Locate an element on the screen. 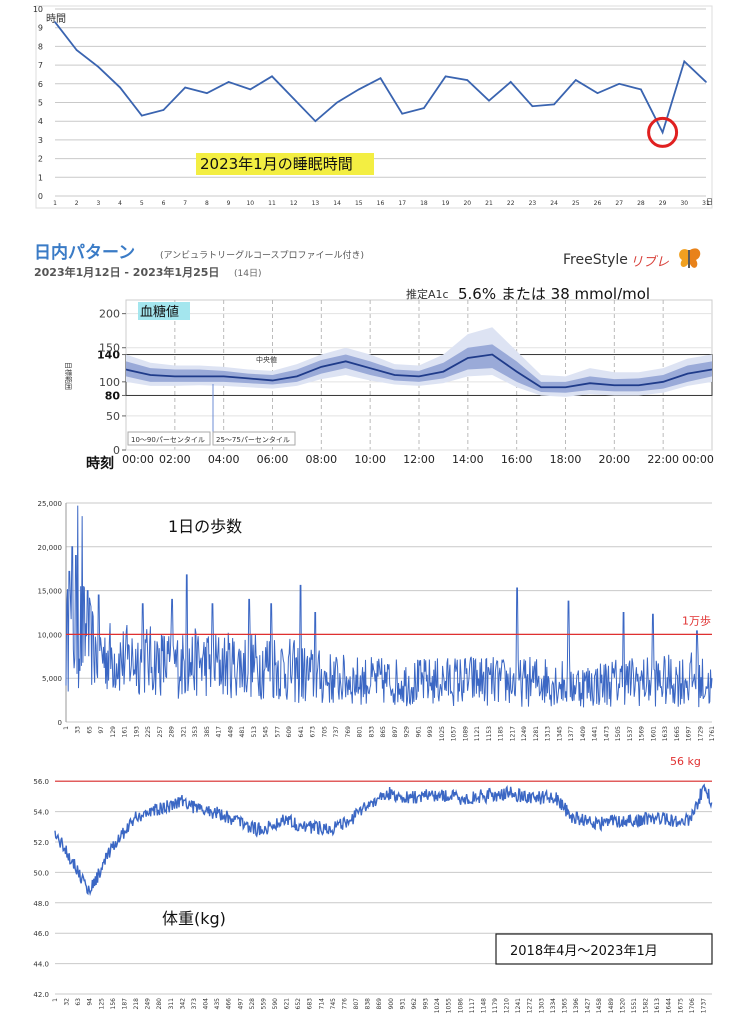 Image resolution: width=748 pixels, height=1028 pixels. weight-series-line is located at coordinates (383, 840).